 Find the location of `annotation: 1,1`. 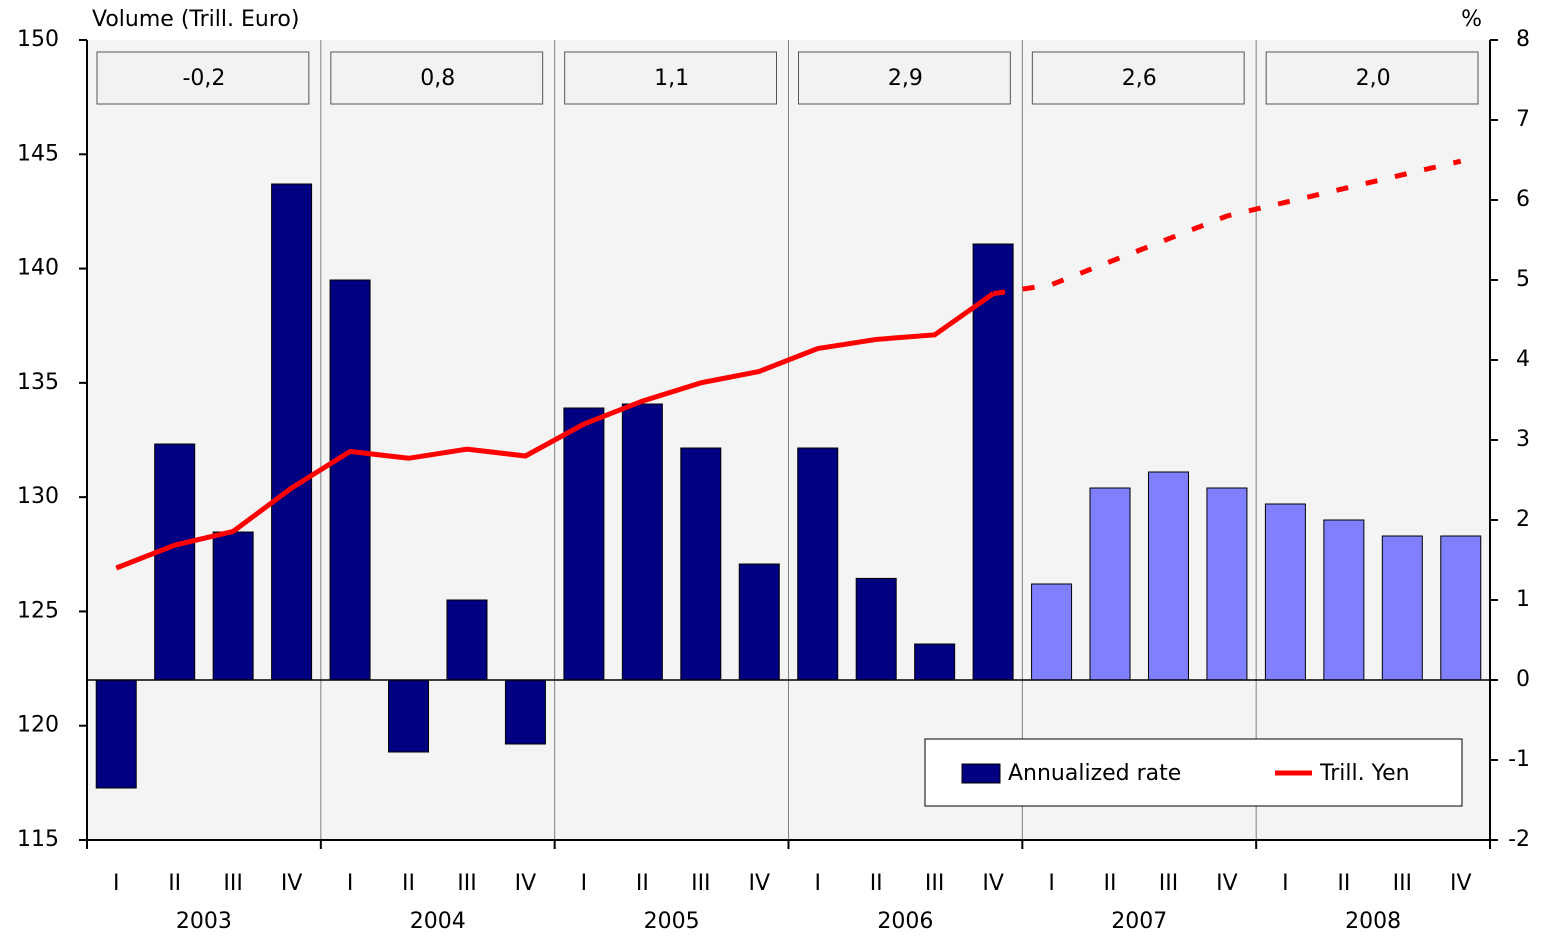

annotation: 1,1 is located at coordinates (671, 78).